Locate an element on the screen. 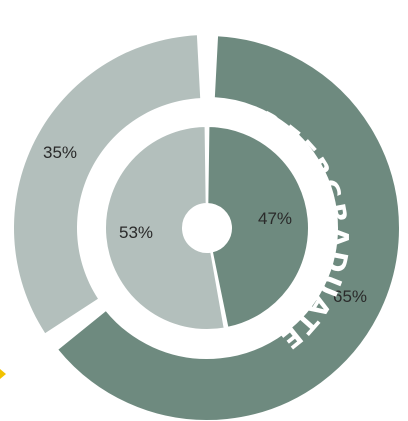  inner-slice-label-1: 53% is located at coordinates (136, 232).